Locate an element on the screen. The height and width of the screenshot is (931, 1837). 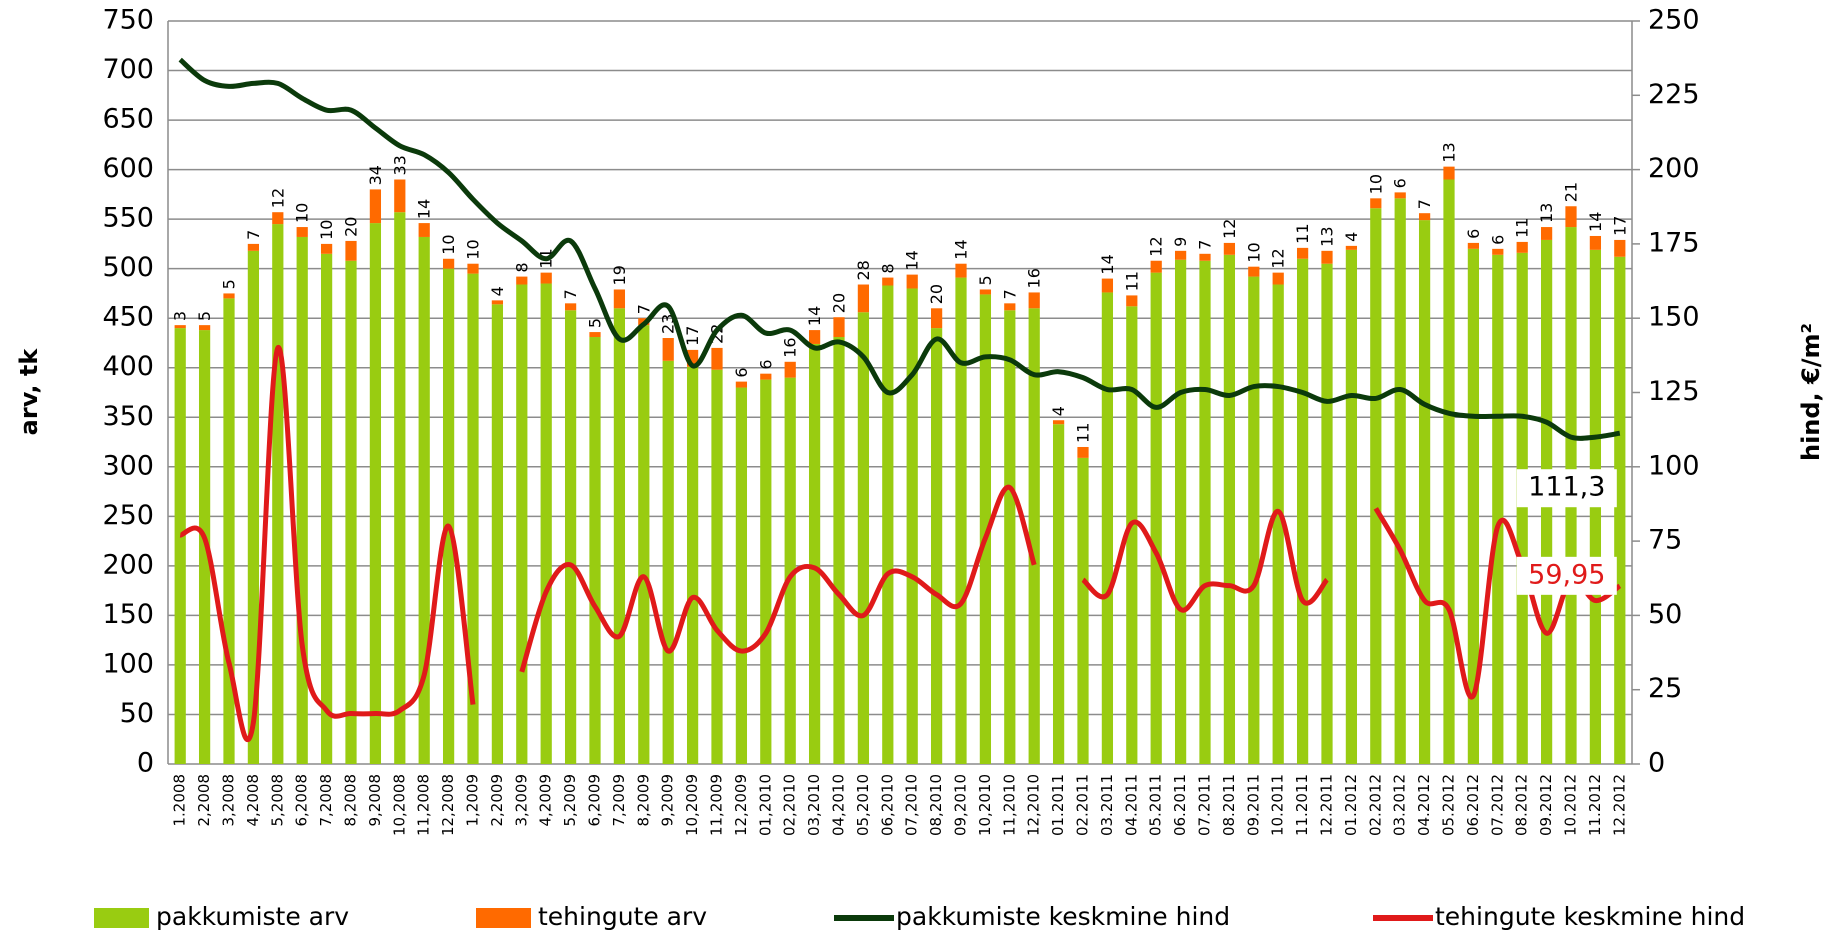
y2-tick-label: 100 is located at coordinates (1674, 465).